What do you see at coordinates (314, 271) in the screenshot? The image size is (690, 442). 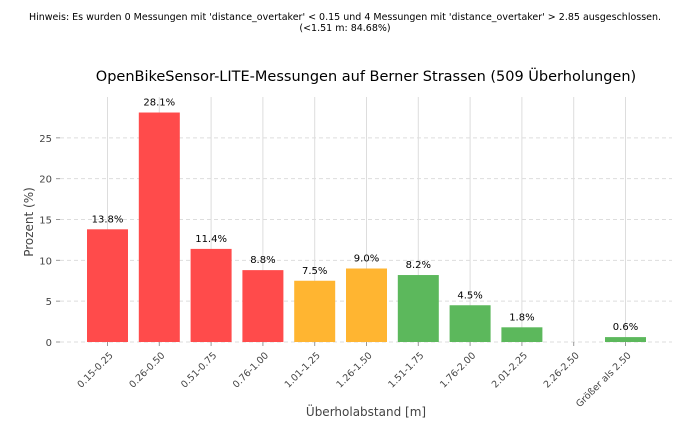 I see `bar-value-label: 7.5%` at bounding box center [314, 271].